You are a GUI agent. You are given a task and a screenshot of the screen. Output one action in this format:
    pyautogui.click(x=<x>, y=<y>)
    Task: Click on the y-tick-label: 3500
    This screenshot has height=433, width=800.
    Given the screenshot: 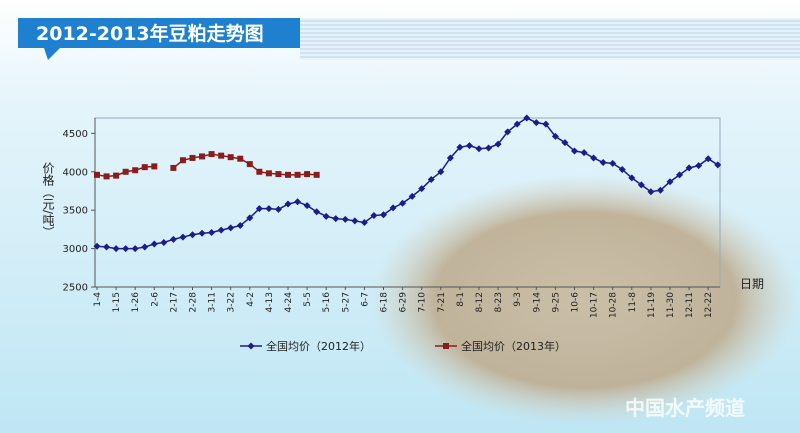 What is the action you would take?
    pyautogui.click(x=75, y=211)
    